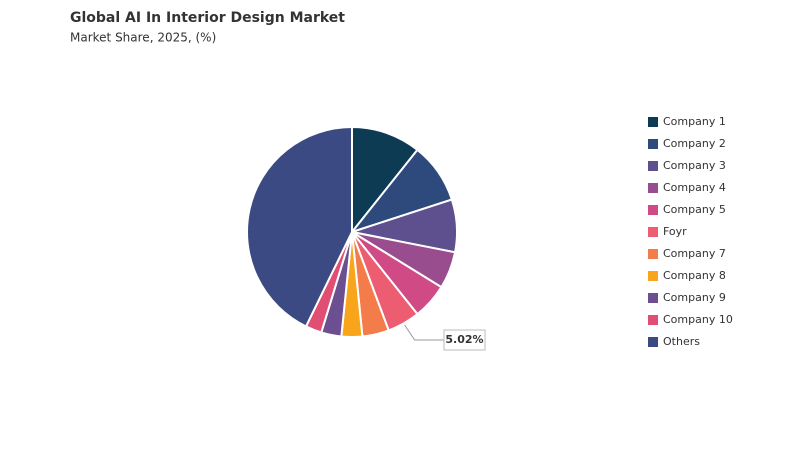 The width and height of the screenshot is (800, 450). What do you see at coordinates (698, 319) in the screenshot?
I see `legend-label: Company 10` at bounding box center [698, 319].